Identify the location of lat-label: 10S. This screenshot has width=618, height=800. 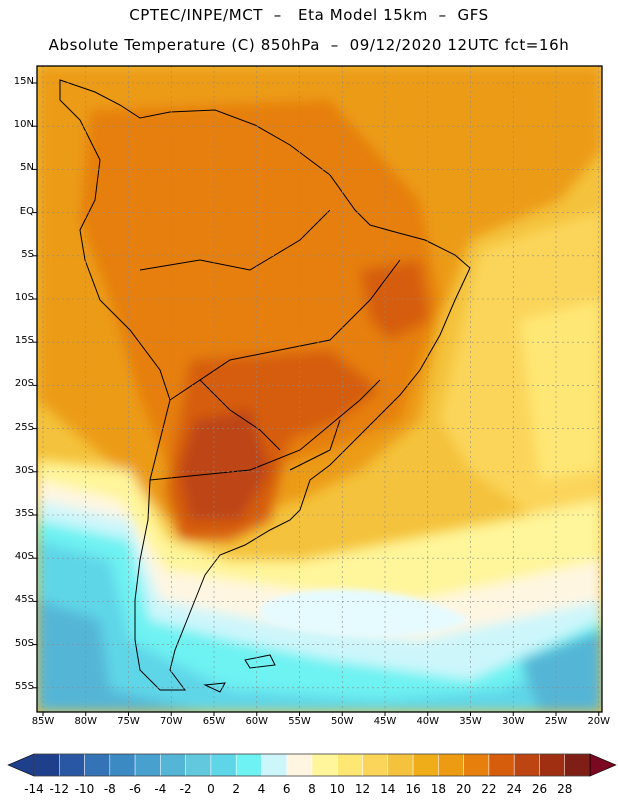
(24, 297).